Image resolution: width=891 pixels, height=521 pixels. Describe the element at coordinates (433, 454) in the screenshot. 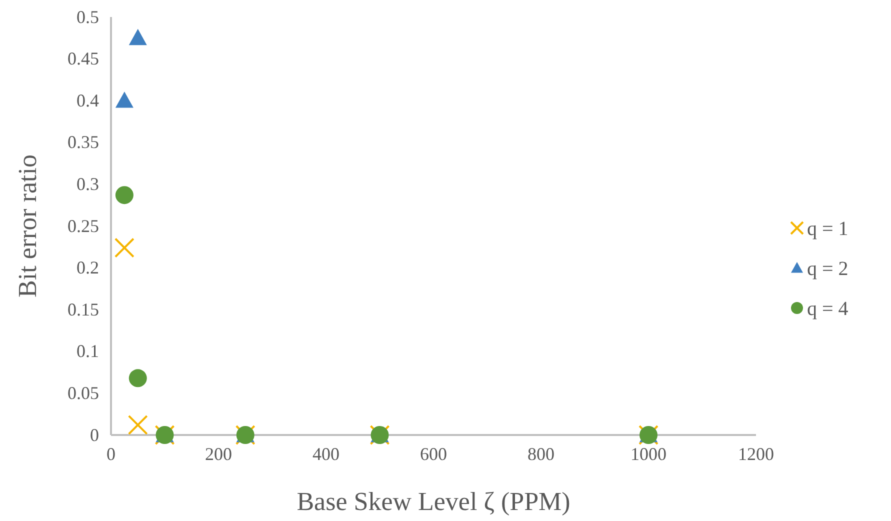

I see `x-tick-label: 600` at that location.